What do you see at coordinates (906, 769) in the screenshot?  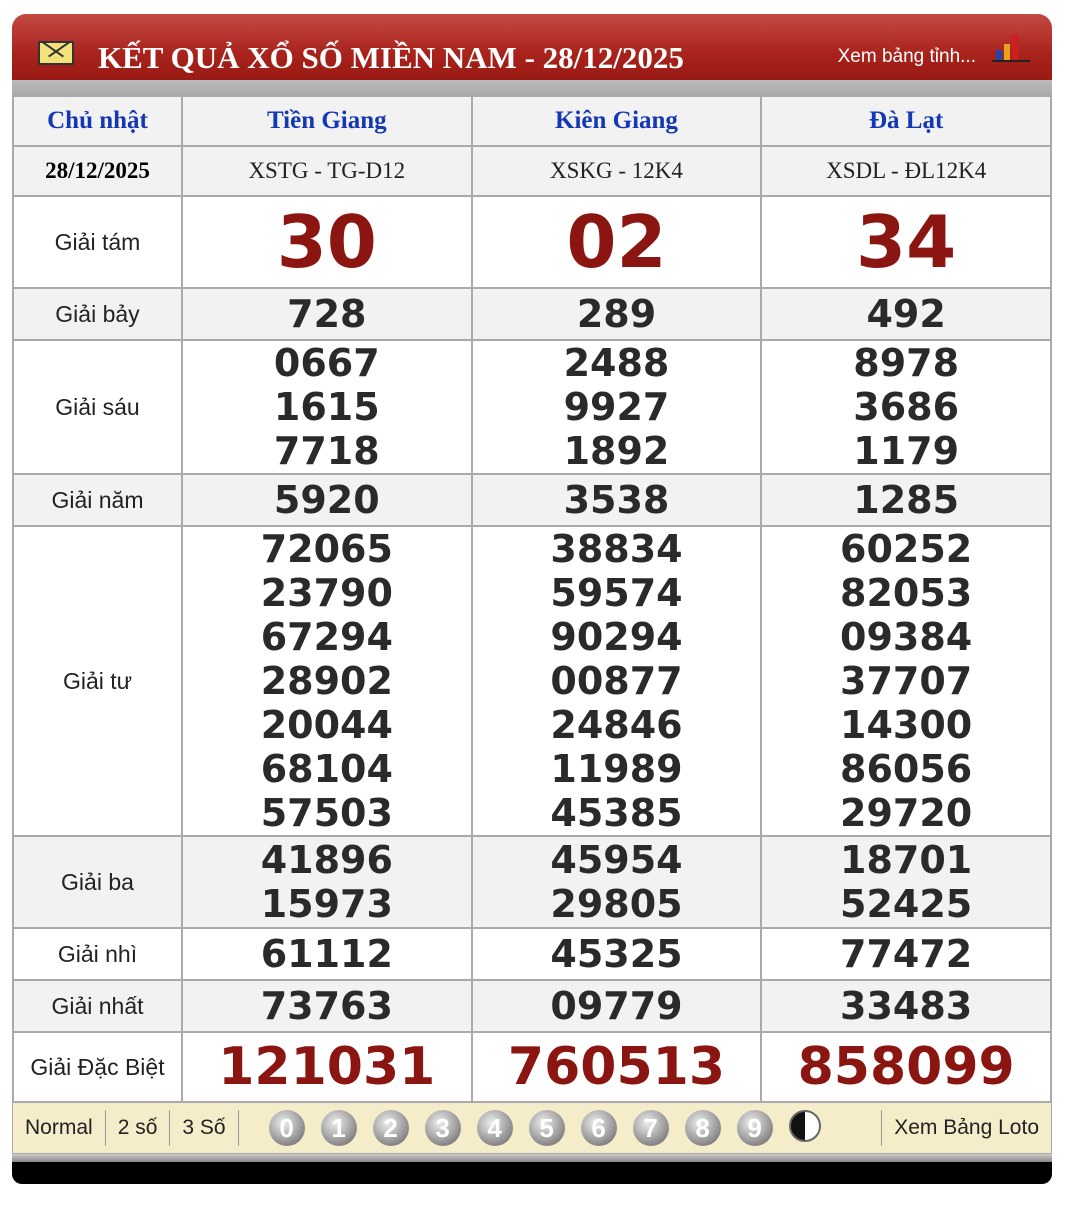 I see `prize-number: 86056` at bounding box center [906, 769].